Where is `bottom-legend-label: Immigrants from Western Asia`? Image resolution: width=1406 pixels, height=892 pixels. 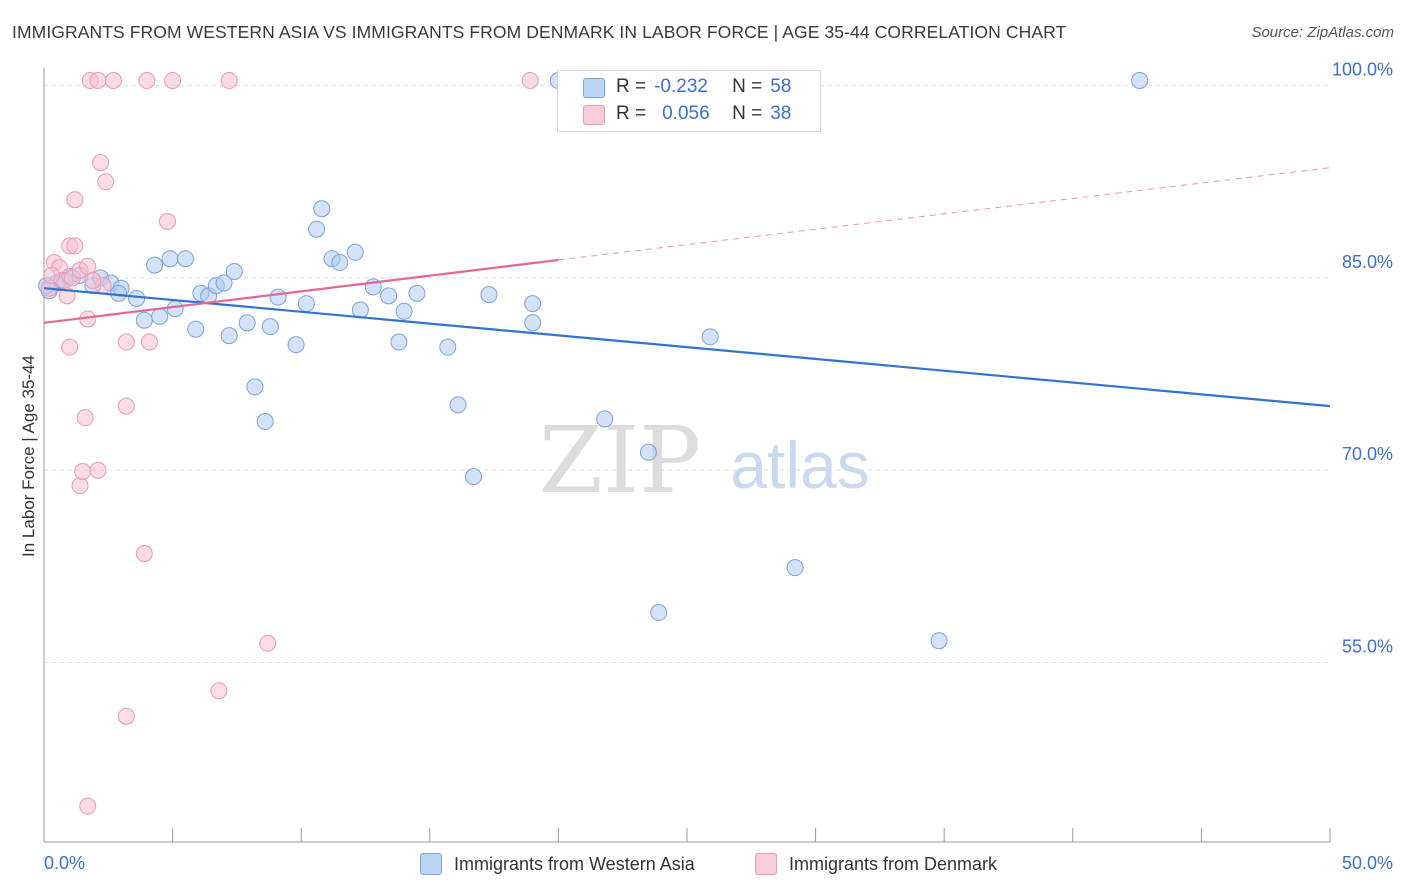
bottom-legend-label: Immigrants from Western Asia is located at coordinates (574, 863).